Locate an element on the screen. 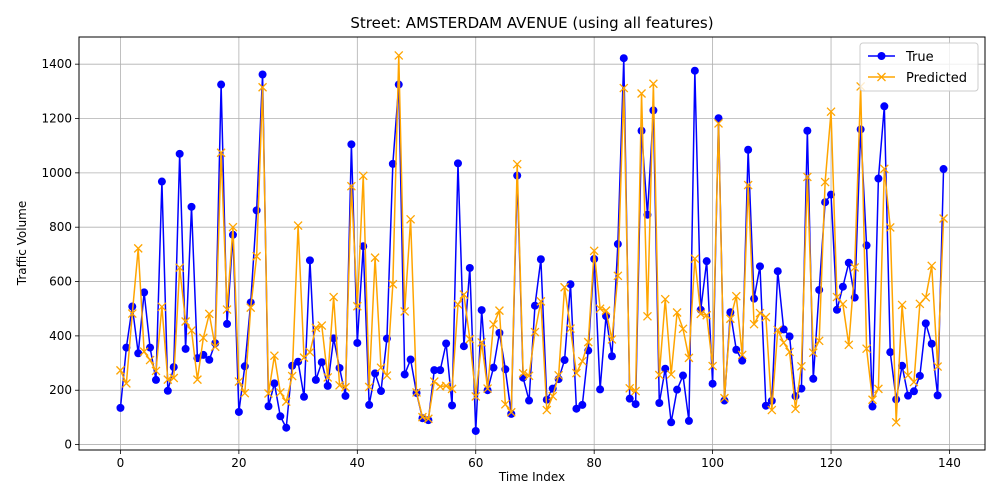 This screenshot has width=1000, height=500. legend: True Predicted is located at coordinates (919, 67).